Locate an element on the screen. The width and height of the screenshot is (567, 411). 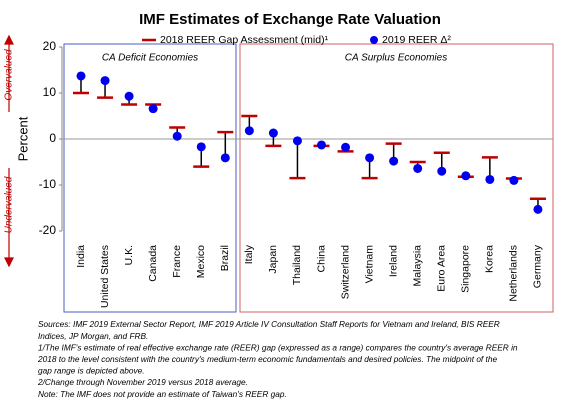
x-tick-label: Canada is located at coordinates (153, 263).